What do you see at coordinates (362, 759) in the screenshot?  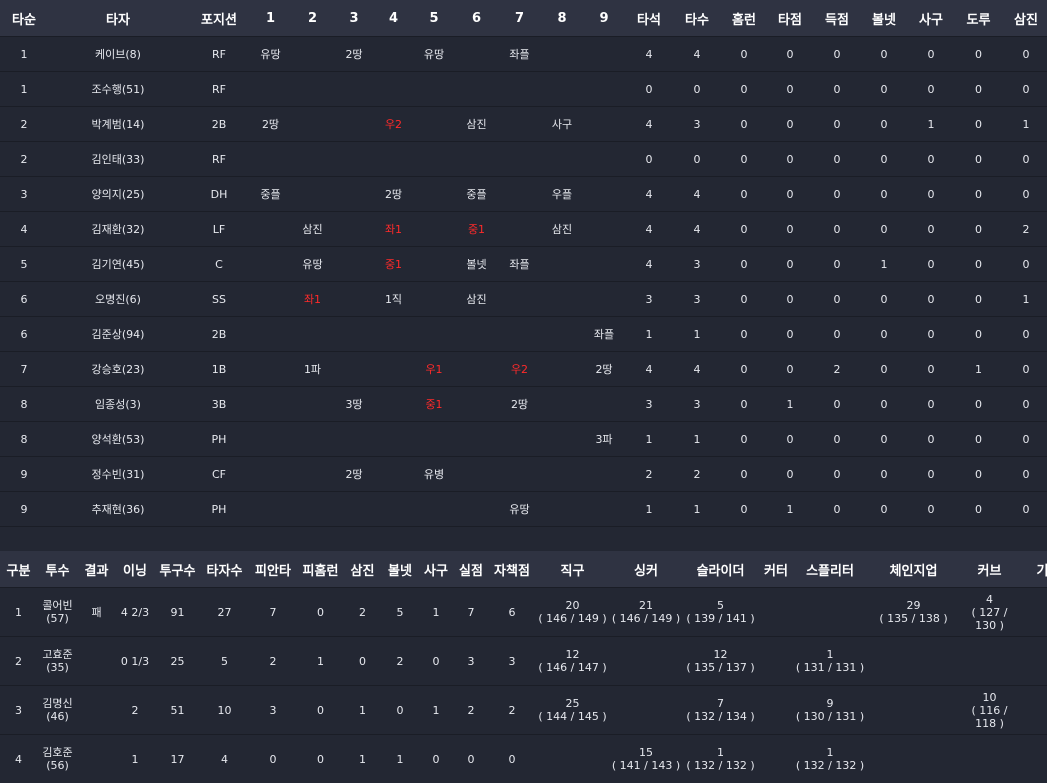 I see `pitcher-so: 1` at bounding box center [362, 759].